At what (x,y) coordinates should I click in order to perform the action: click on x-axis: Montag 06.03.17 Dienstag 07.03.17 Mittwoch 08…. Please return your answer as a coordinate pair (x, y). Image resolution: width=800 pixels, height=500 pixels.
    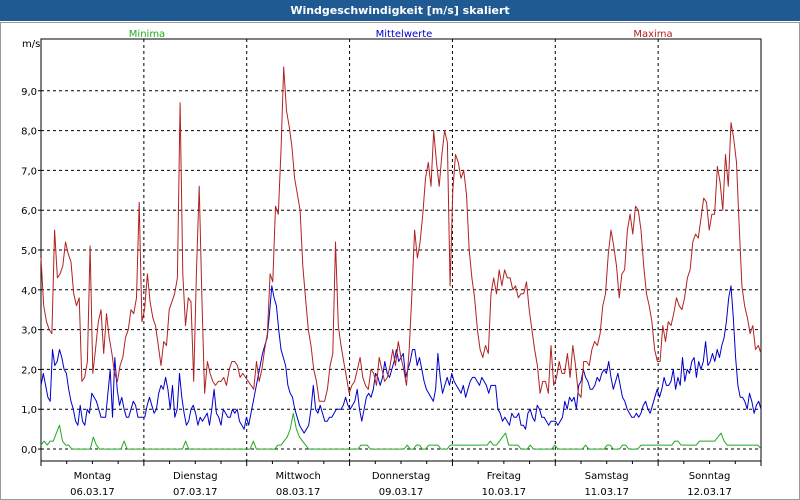
    Looking at the image, I should click on (401, 479).